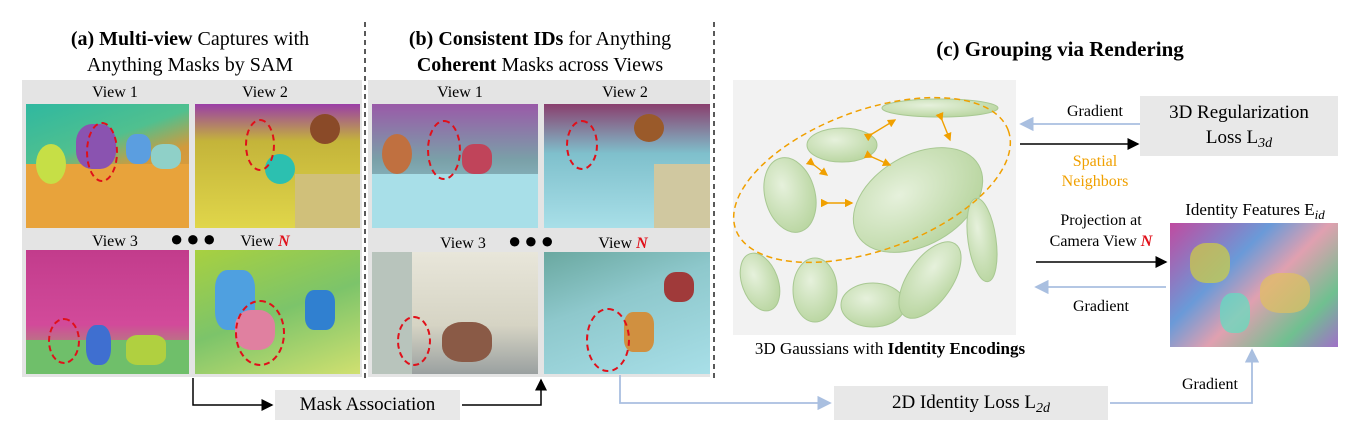  Describe the element at coordinates (460, 92) in the screenshot. I see `panel-b-view1-label: View 1` at that location.